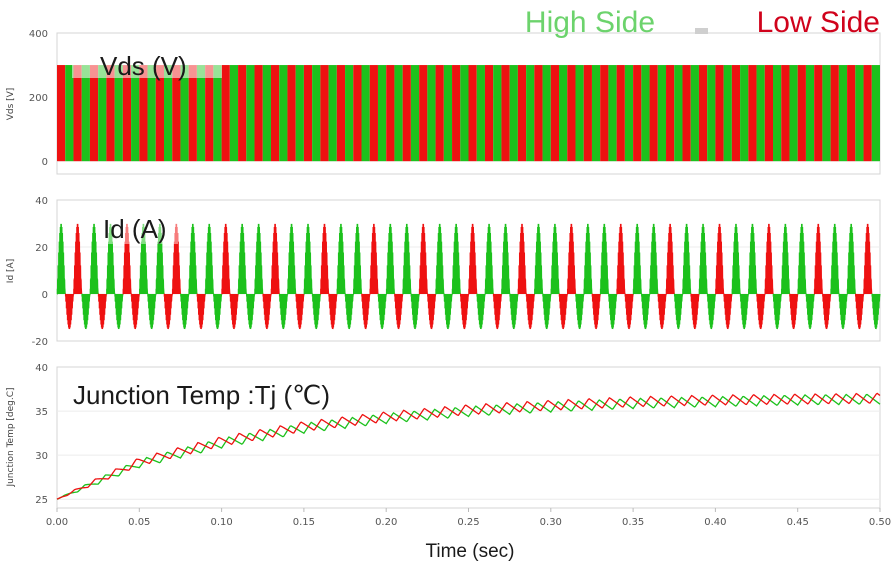 This screenshot has width=895, height=564. What do you see at coordinates (715, 522) in the screenshot?
I see `x-tick-label: 0.40` at bounding box center [715, 522].